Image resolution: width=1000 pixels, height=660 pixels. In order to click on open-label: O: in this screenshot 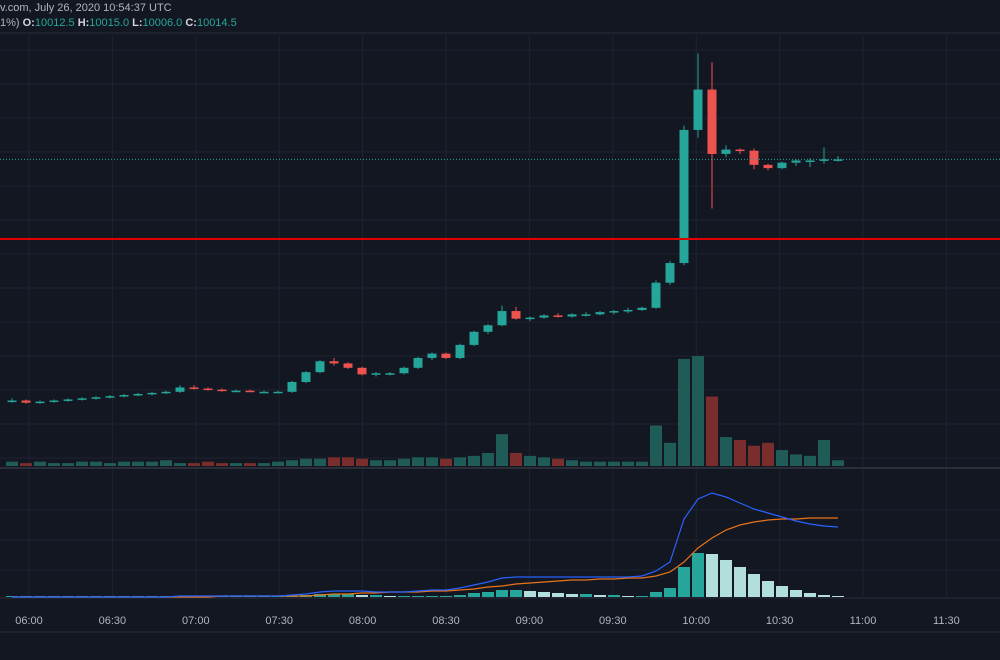, I will do `click(28, 23)`.